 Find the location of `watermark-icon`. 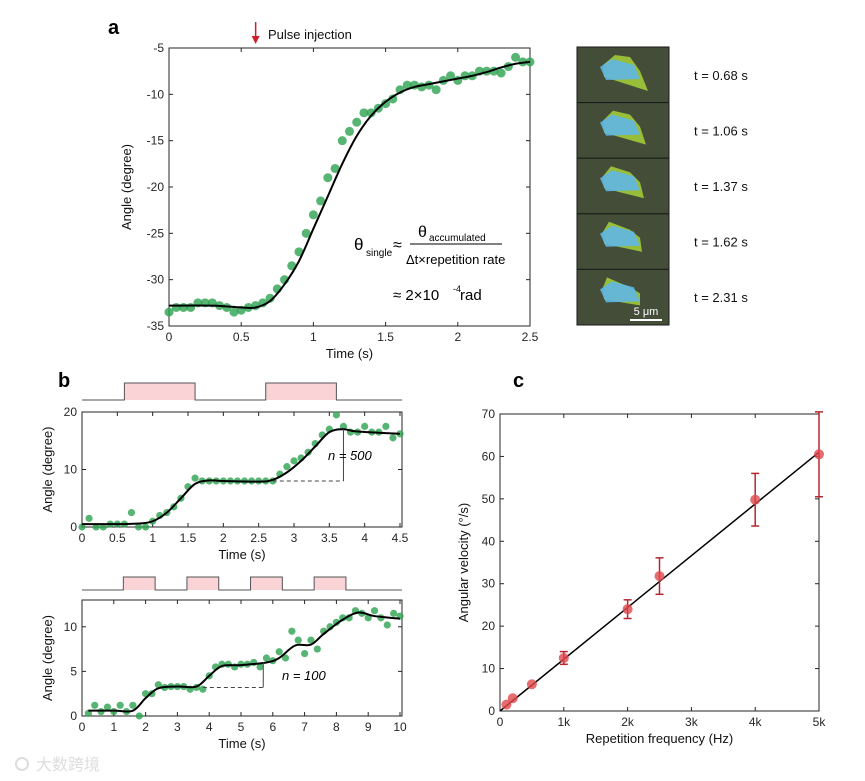

watermark-icon is located at coordinates (22, 764).